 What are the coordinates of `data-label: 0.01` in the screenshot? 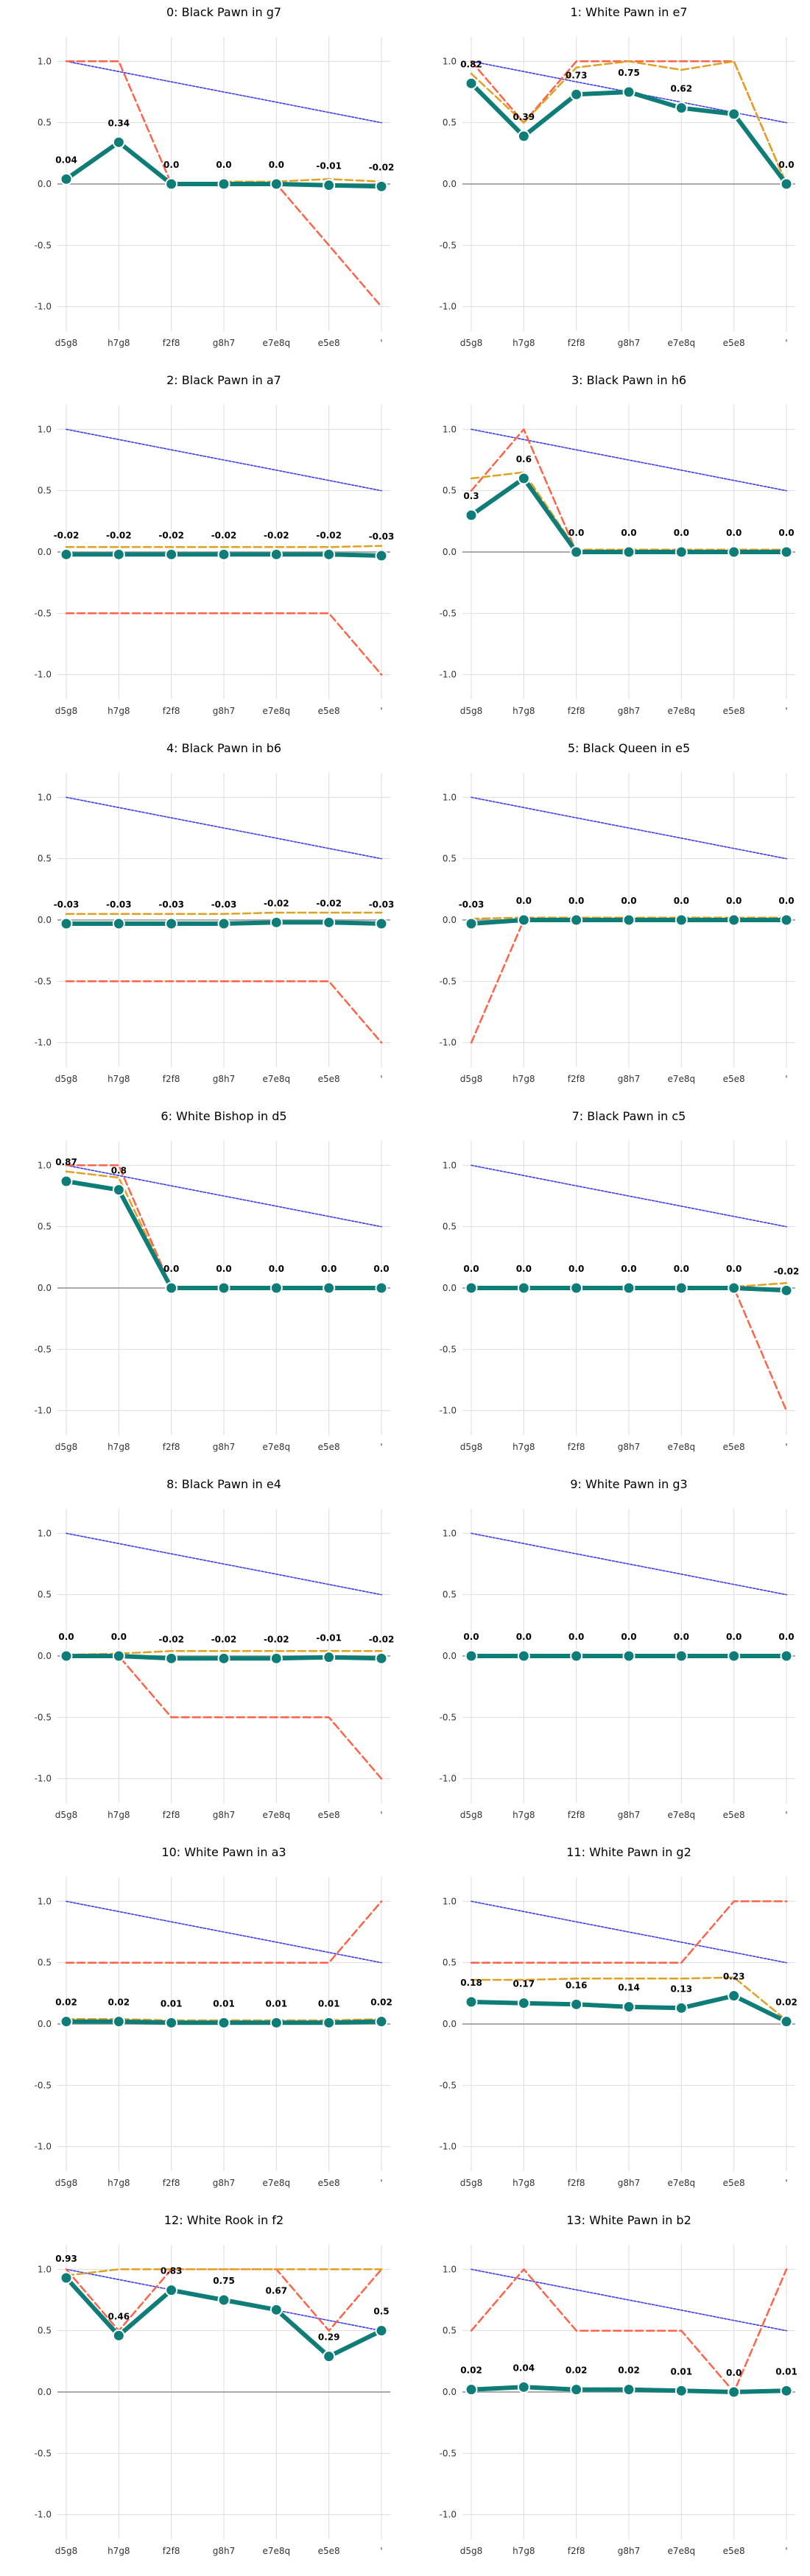 It's located at (224, 2003).